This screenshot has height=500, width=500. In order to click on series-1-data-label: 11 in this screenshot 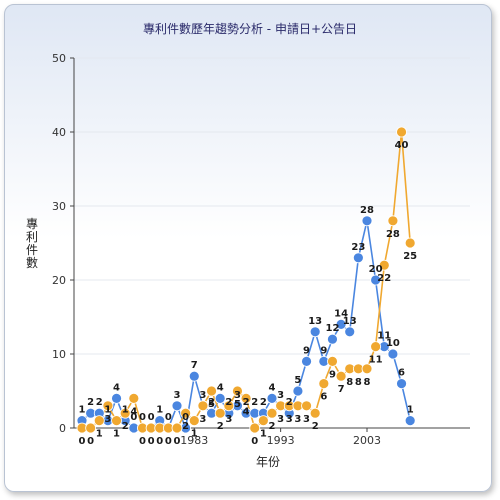, I will do `click(384, 336)`.